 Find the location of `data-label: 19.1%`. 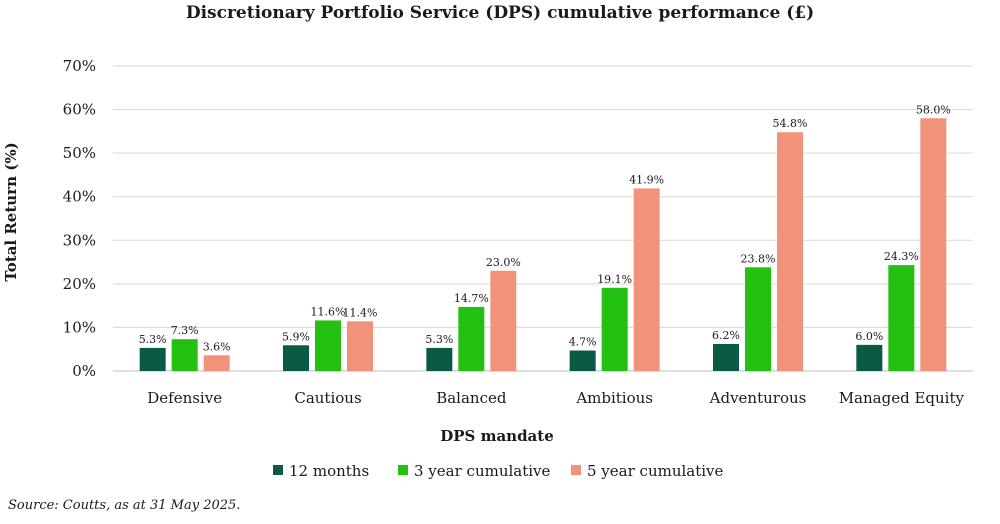

data-label: 19.1% is located at coordinates (614, 279).